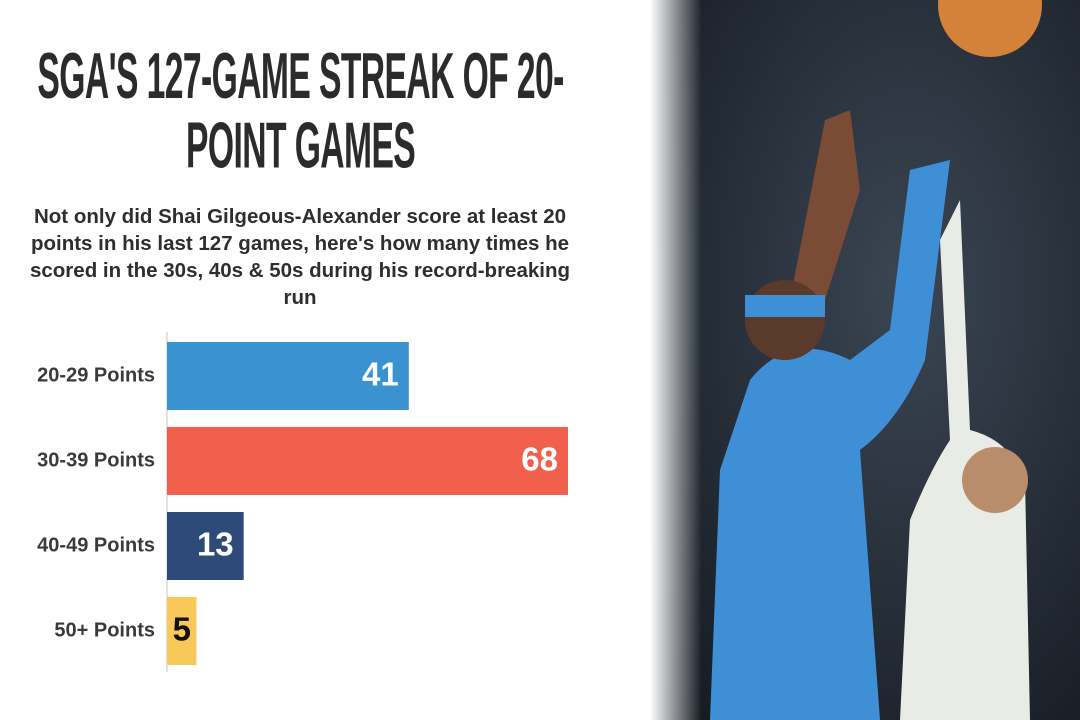  Describe the element at coordinates (300, 110) in the screenshot. I see `chart-title: SGA'S 127-GAME STREAK OF 20-POINT GAMES` at that location.